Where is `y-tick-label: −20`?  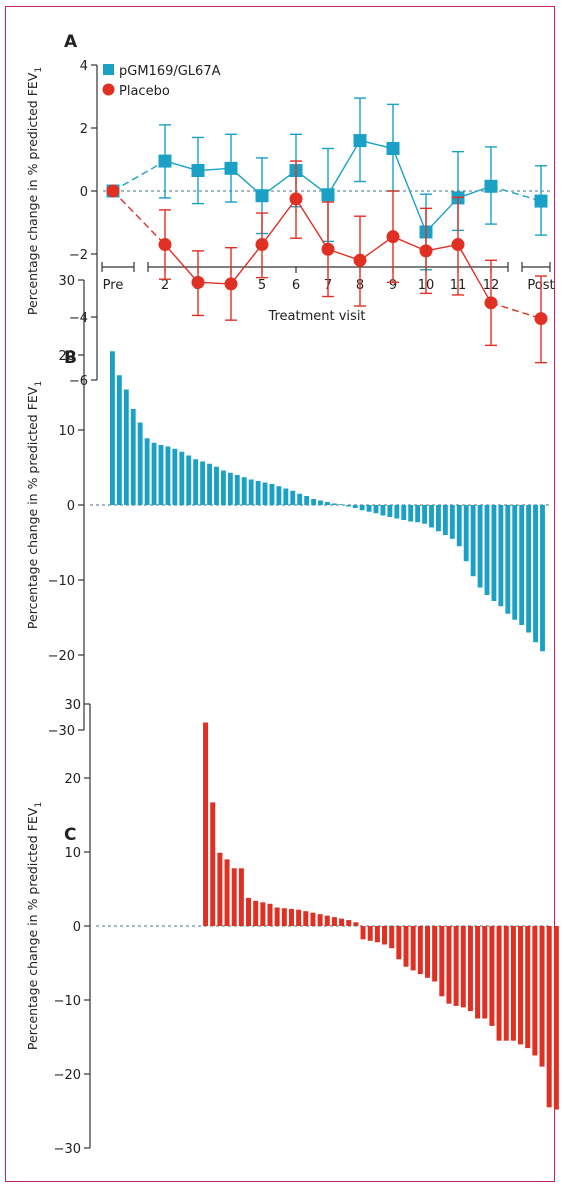 y-tick-label: −20 is located at coordinates (61, 656).